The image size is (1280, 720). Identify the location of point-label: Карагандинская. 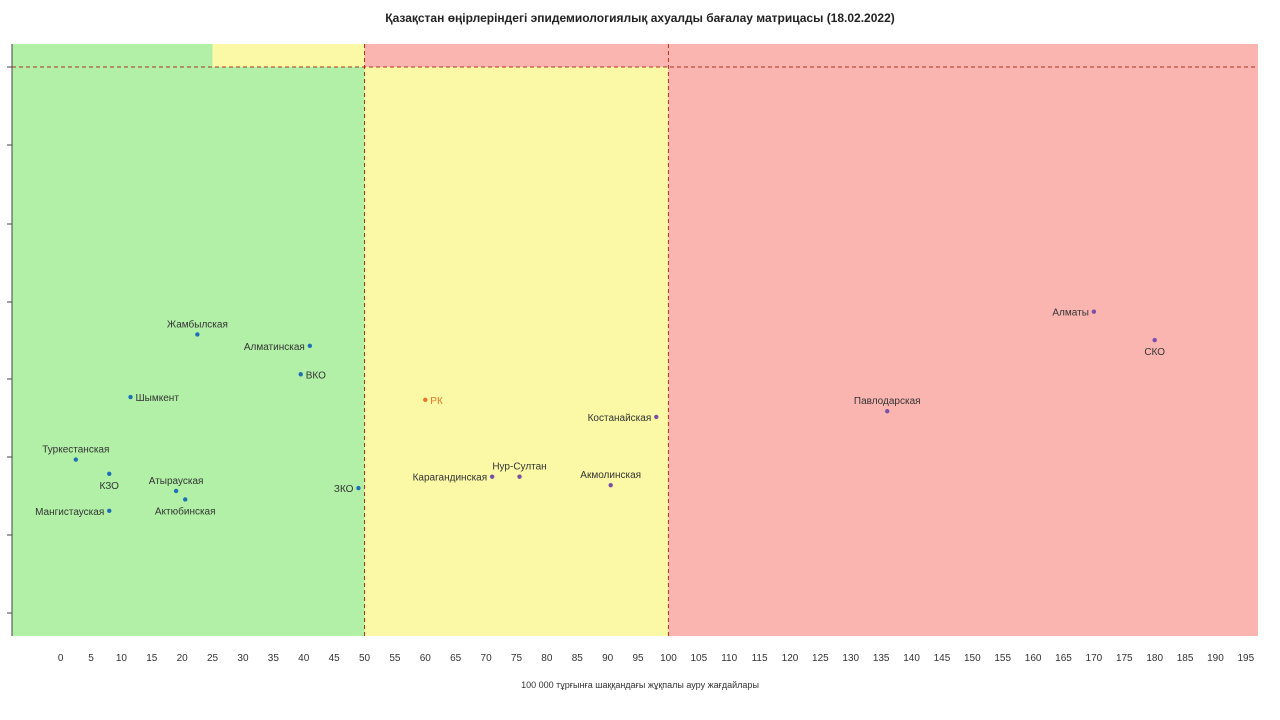
(450, 478).